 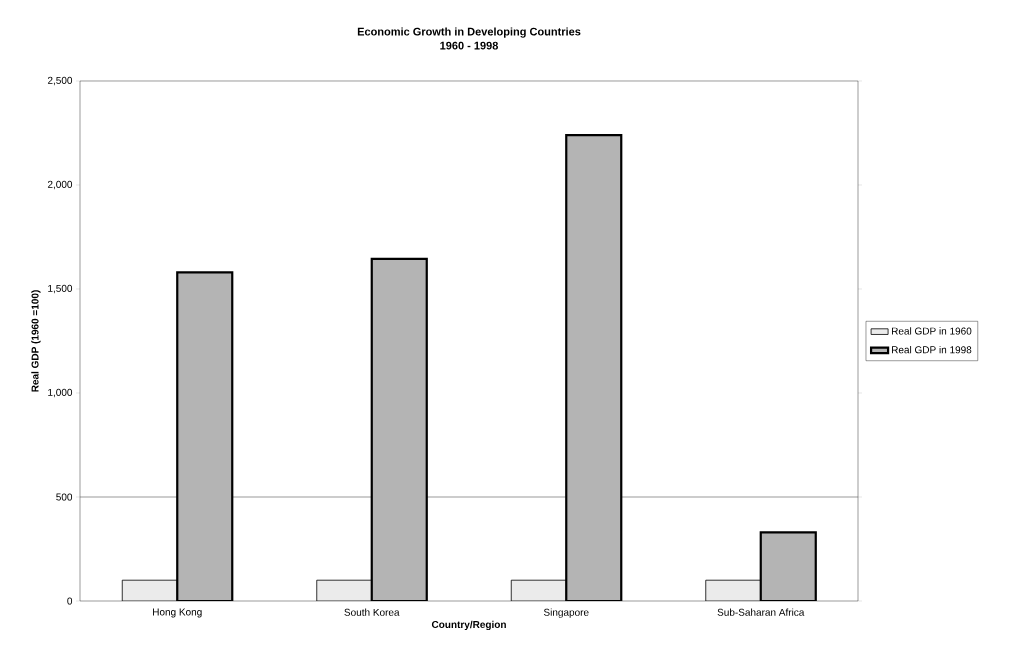 I want to click on y-tick-label: 1,000, so click(x=60, y=393).